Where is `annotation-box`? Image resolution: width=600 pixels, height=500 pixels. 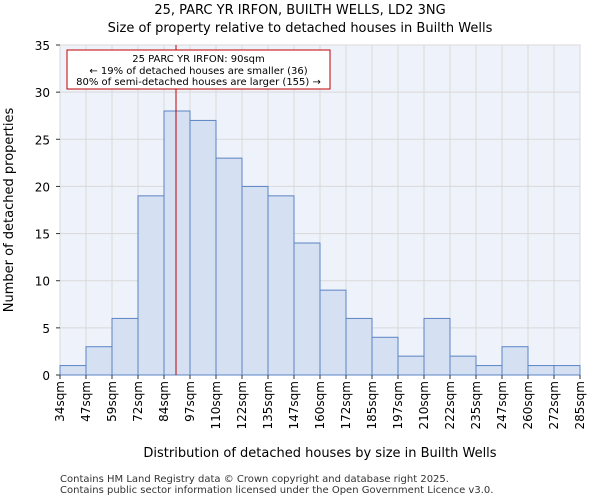
annotation-box is located at coordinates (198, 69).